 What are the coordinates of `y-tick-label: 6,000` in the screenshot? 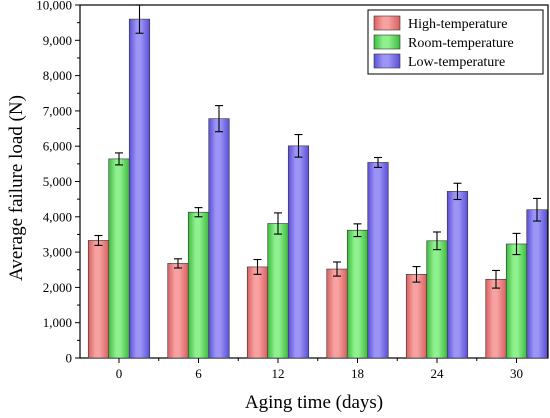 It's located at (57, 146).